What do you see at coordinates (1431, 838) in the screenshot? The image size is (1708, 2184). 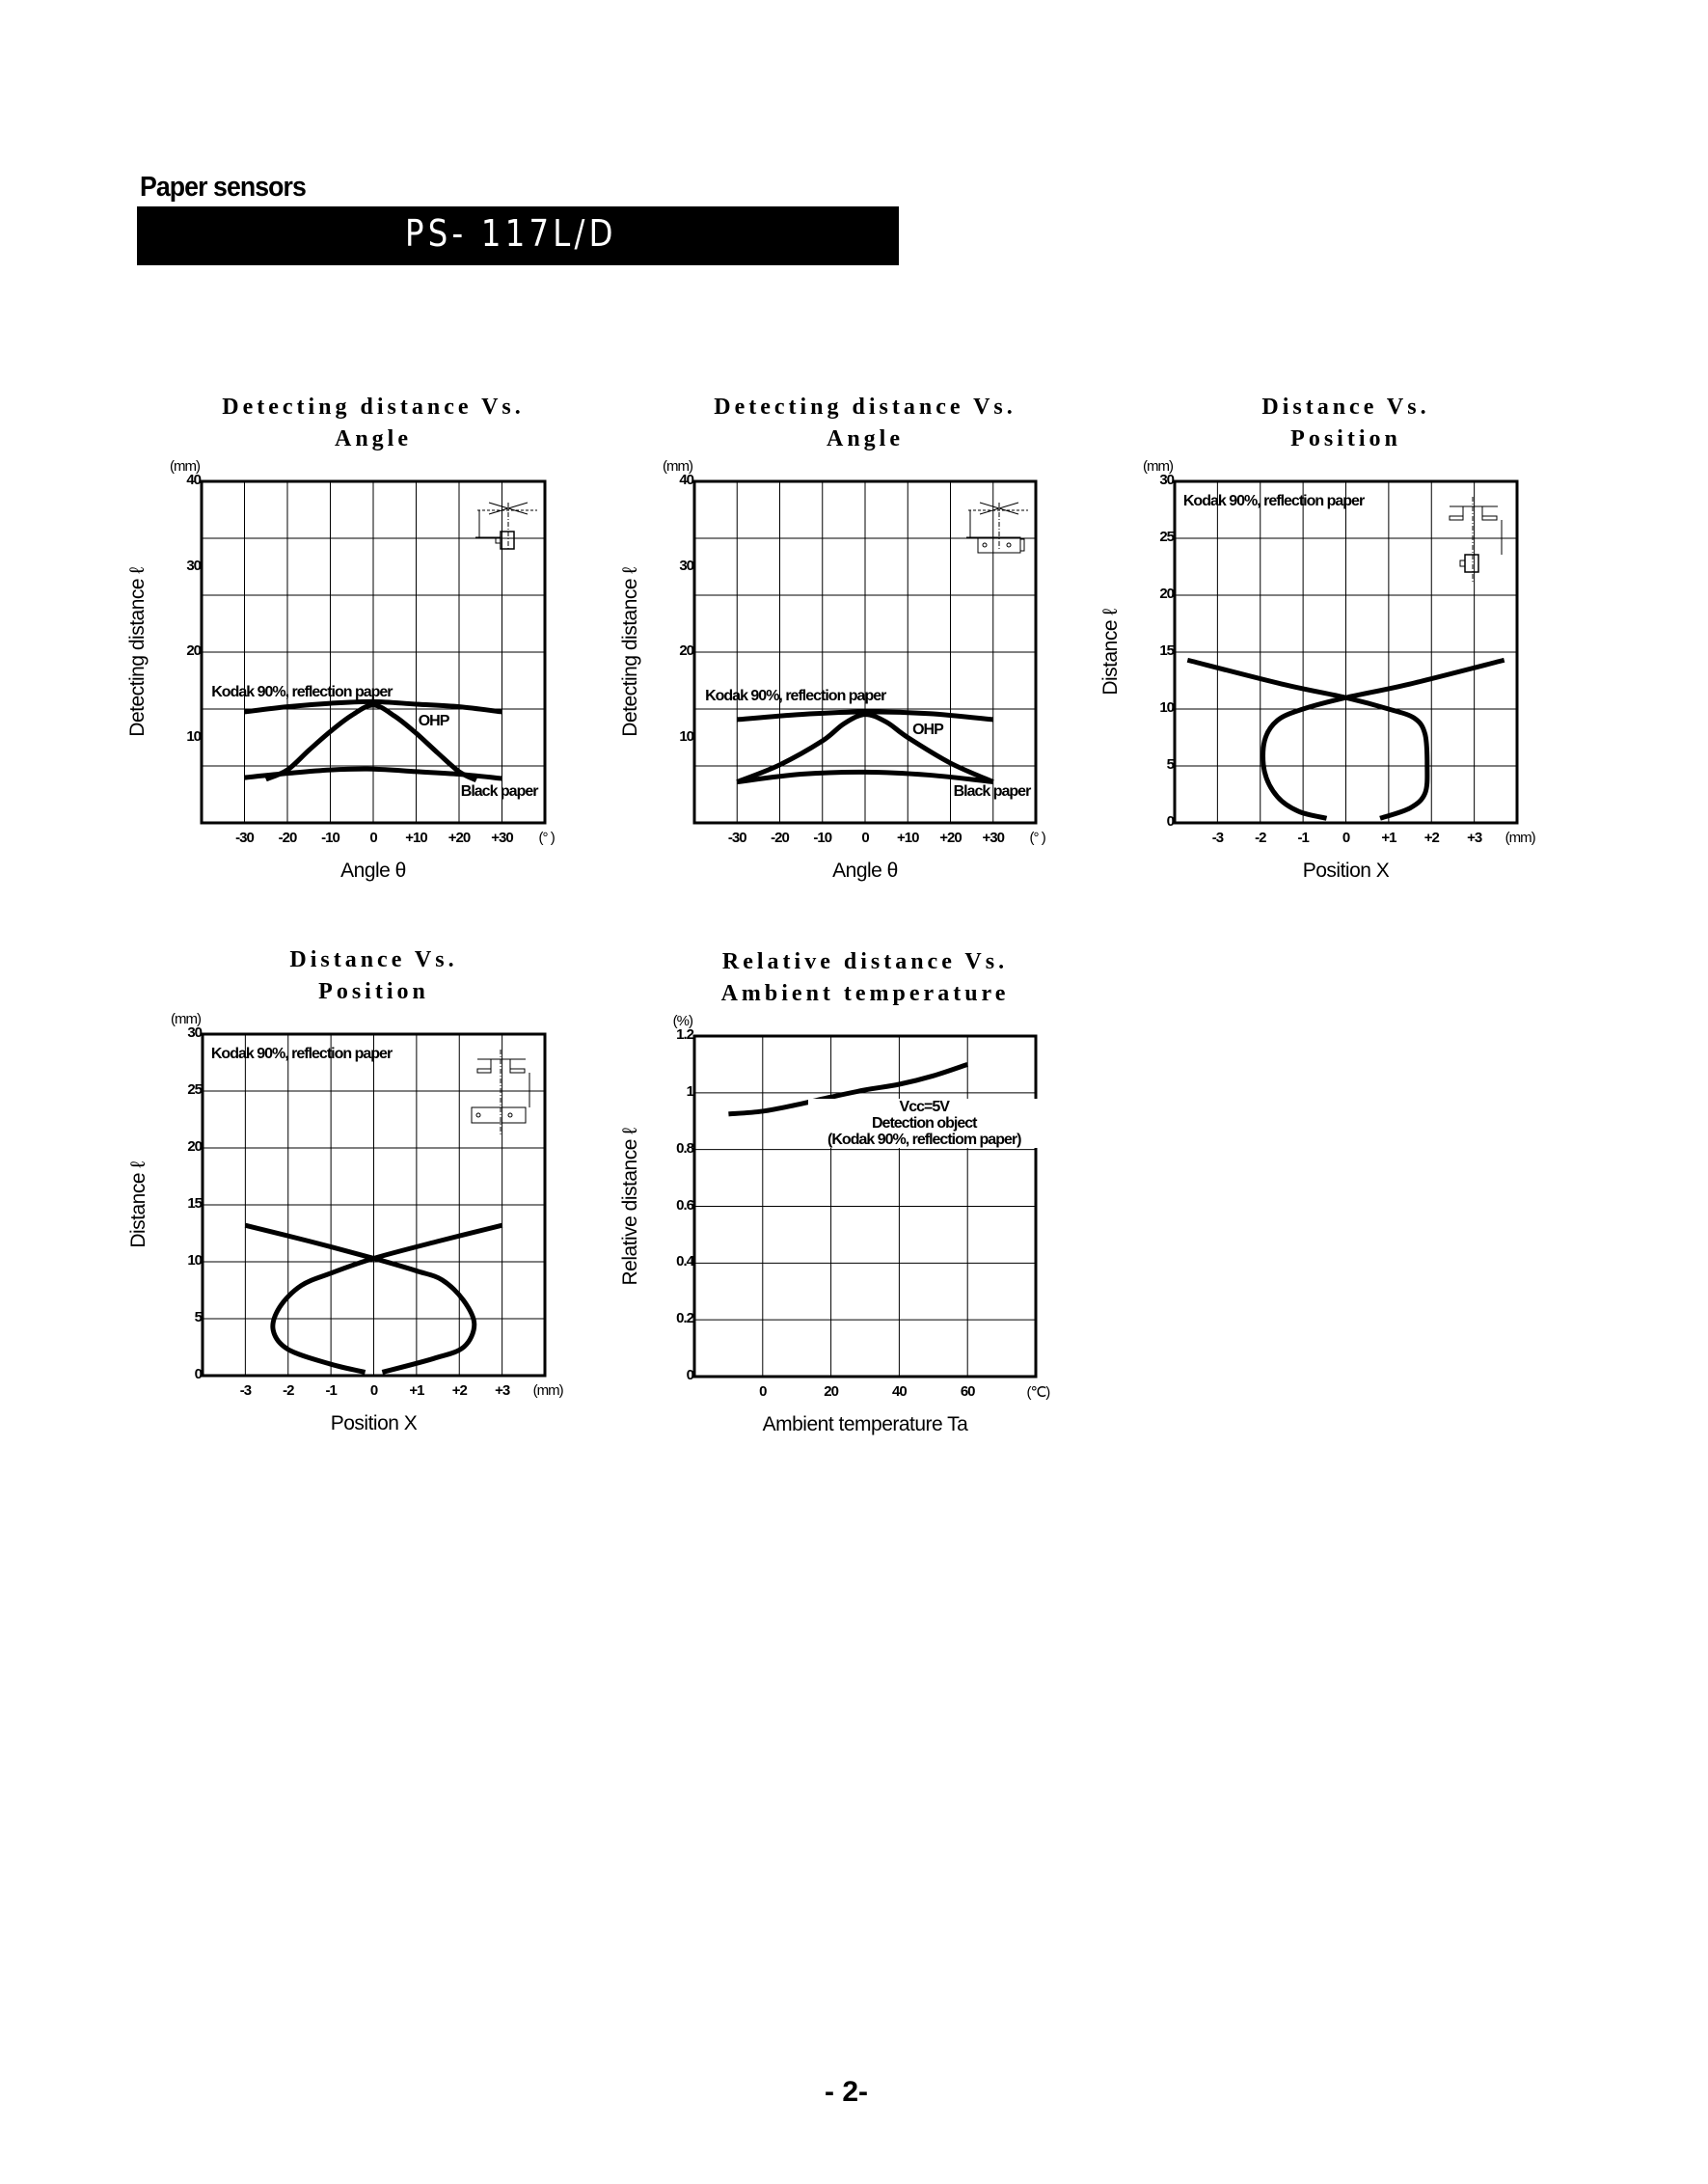 I see `x-tick-label: +2` at bounding box center [1431, 838].